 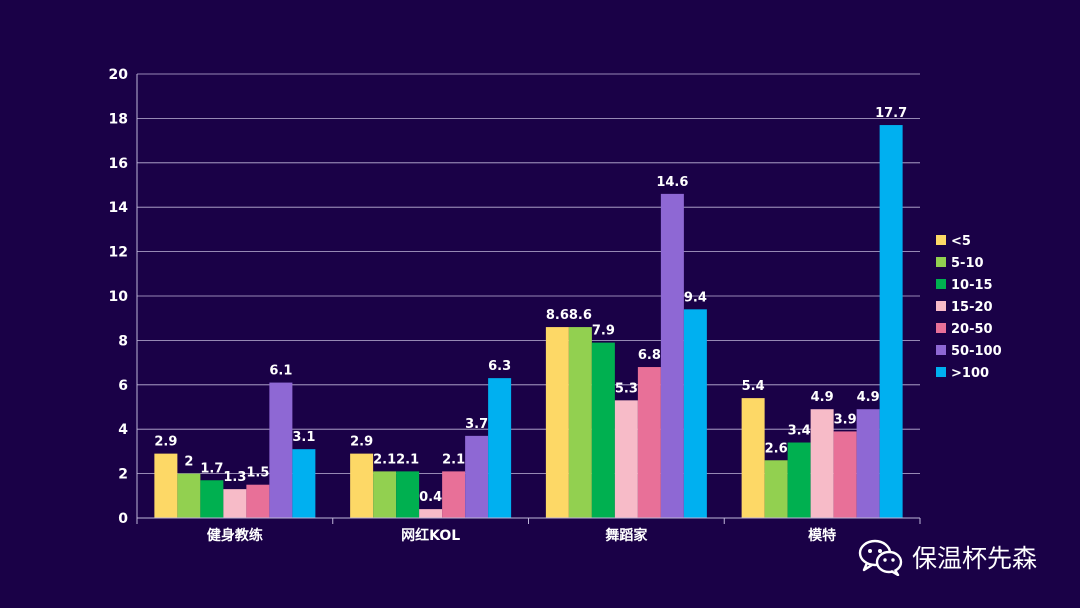 What do you see at coordinates (845, 419) in the screenshot?
I see `data-label: 3.9` at bounding box center [845, 419].